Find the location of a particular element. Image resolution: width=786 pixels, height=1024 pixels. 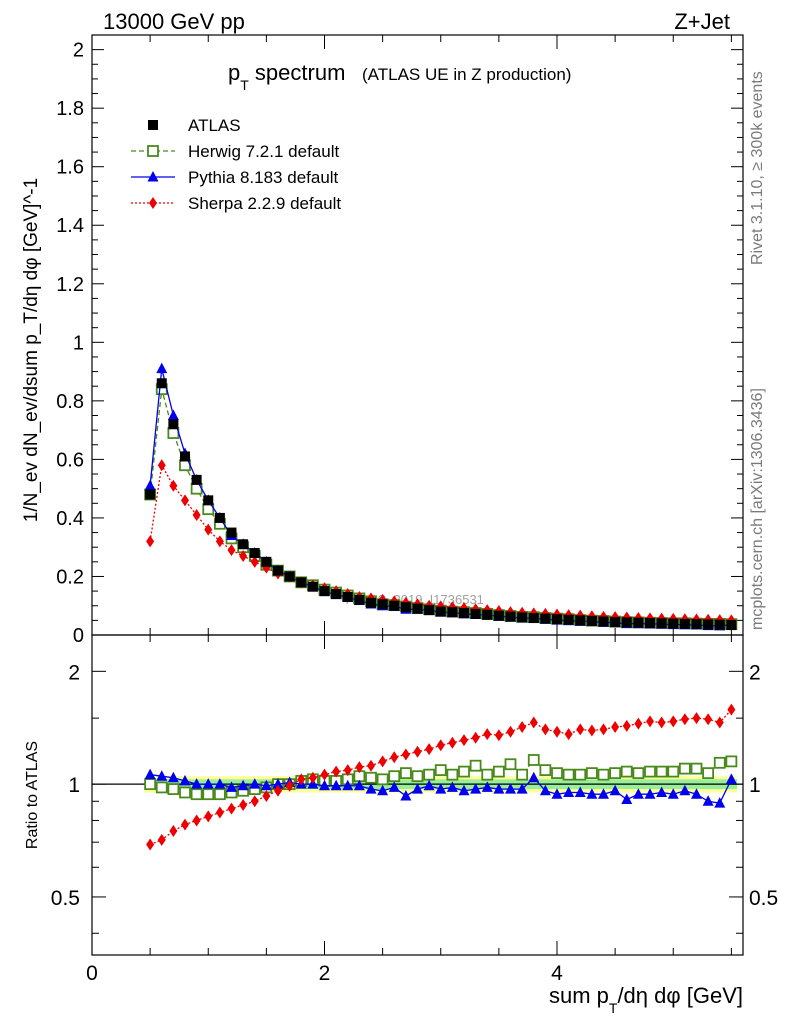

plot-title-sub: T is located at coordinates (244, 85).